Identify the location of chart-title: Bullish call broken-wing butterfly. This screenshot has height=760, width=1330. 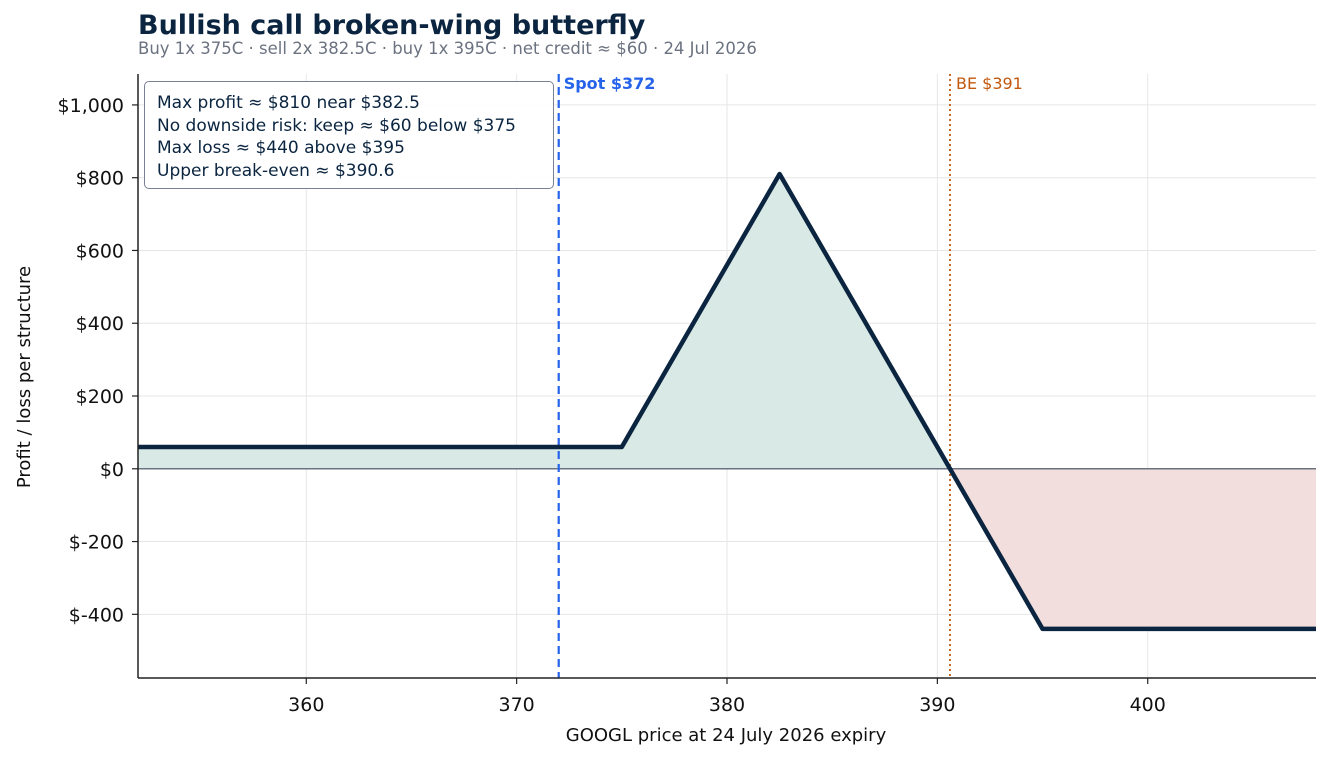
(392, 25).